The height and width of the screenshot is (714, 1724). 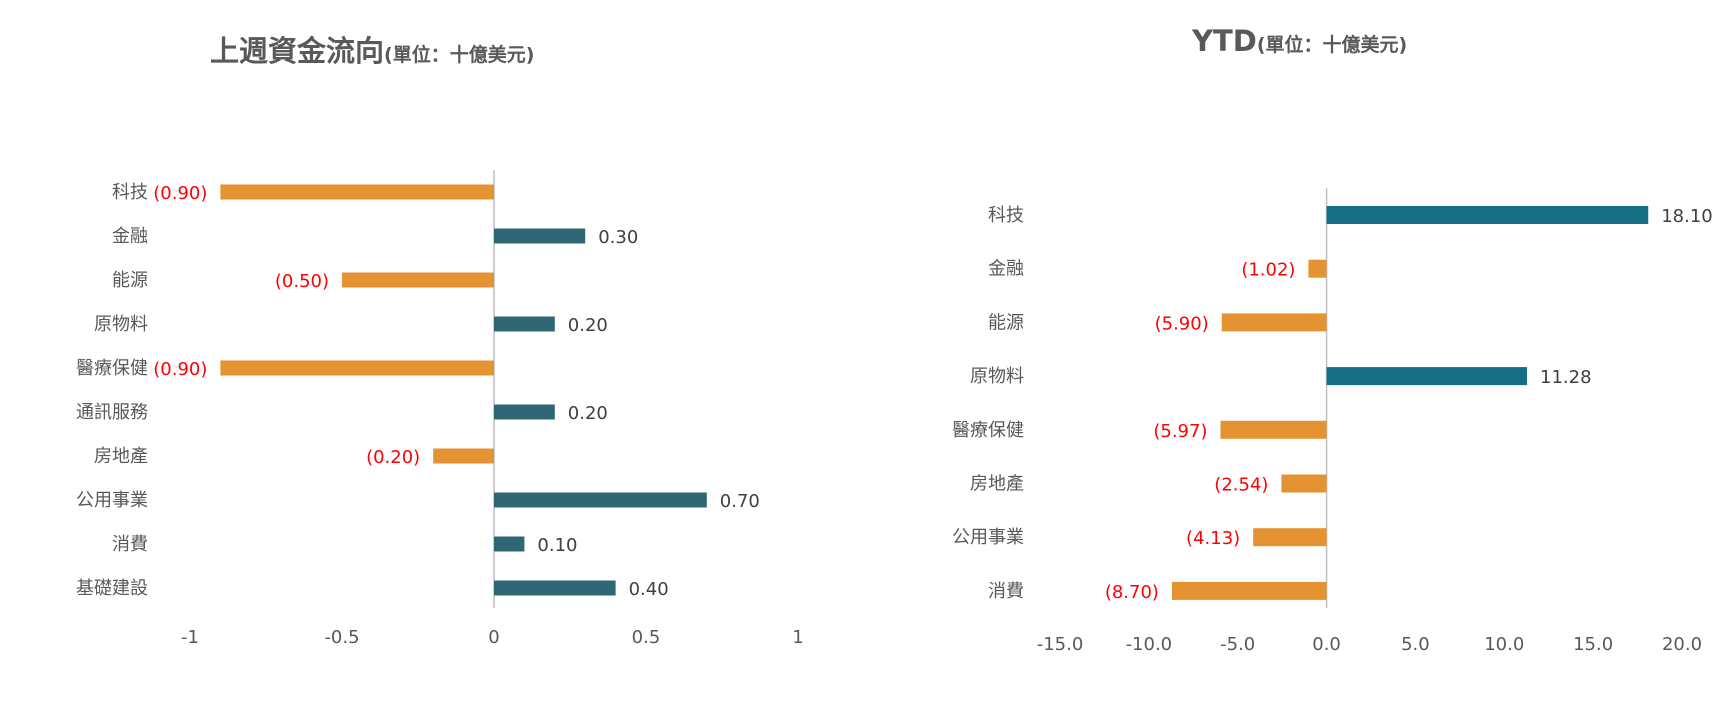 I want to click on right-chart-title-unit: (單位：十億美元), so click(x=1332, y=45).